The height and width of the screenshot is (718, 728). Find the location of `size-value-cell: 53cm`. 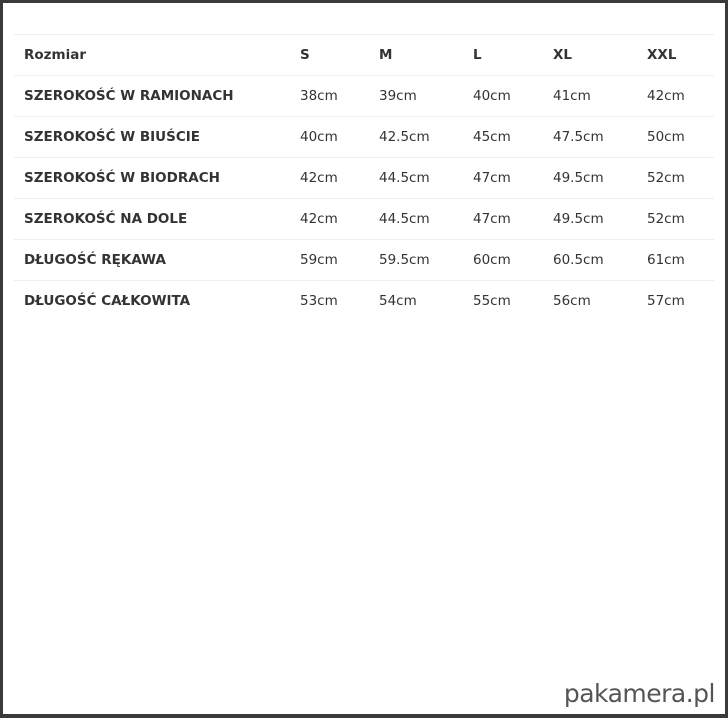

size-value-cell: 53cm is located at coordinates (339, 300).